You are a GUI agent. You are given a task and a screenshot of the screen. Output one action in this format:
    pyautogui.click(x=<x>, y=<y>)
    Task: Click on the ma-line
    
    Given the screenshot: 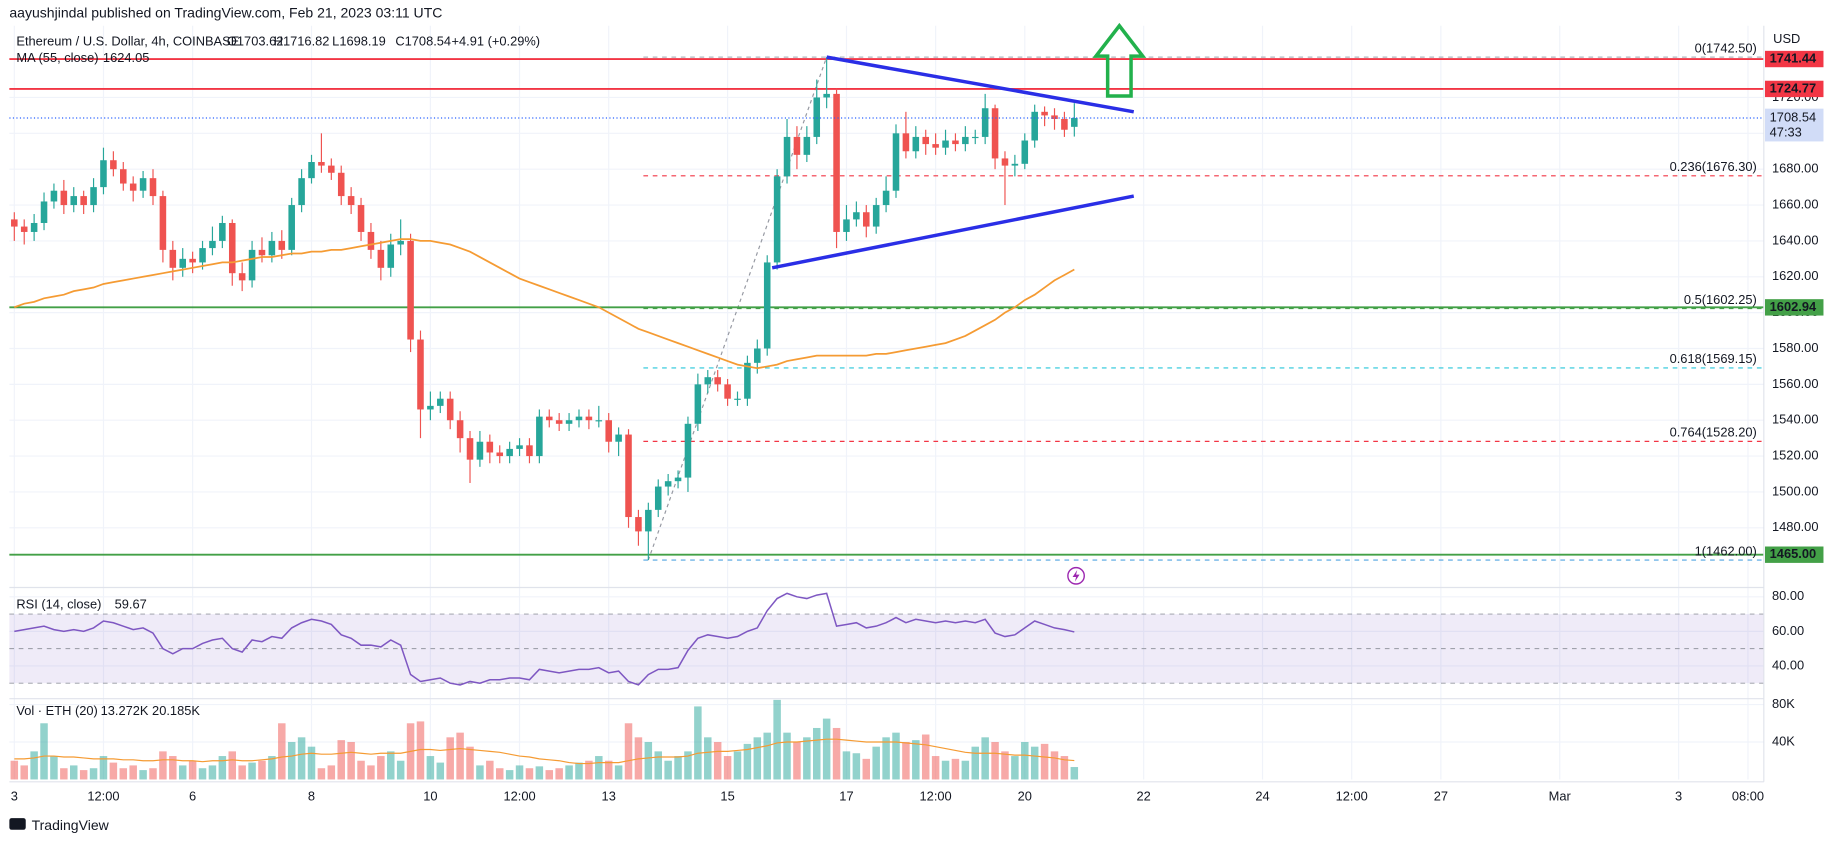 What is the action you would take?
    pyautogui.click(x=544, y=304)
    